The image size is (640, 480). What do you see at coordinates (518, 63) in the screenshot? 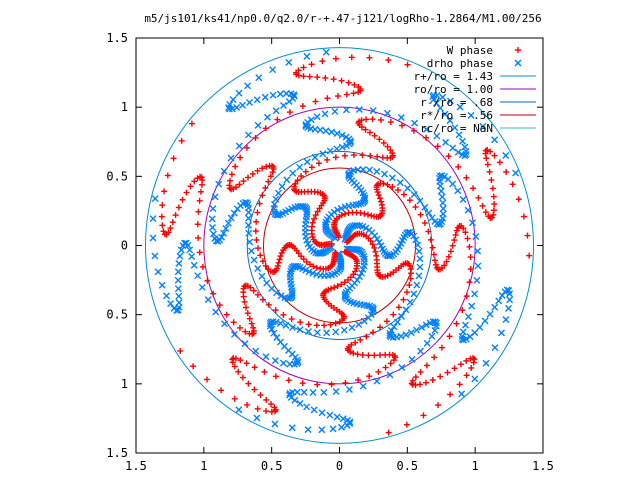
I see `legend-drho-marker` at bounding box center [518, 63].